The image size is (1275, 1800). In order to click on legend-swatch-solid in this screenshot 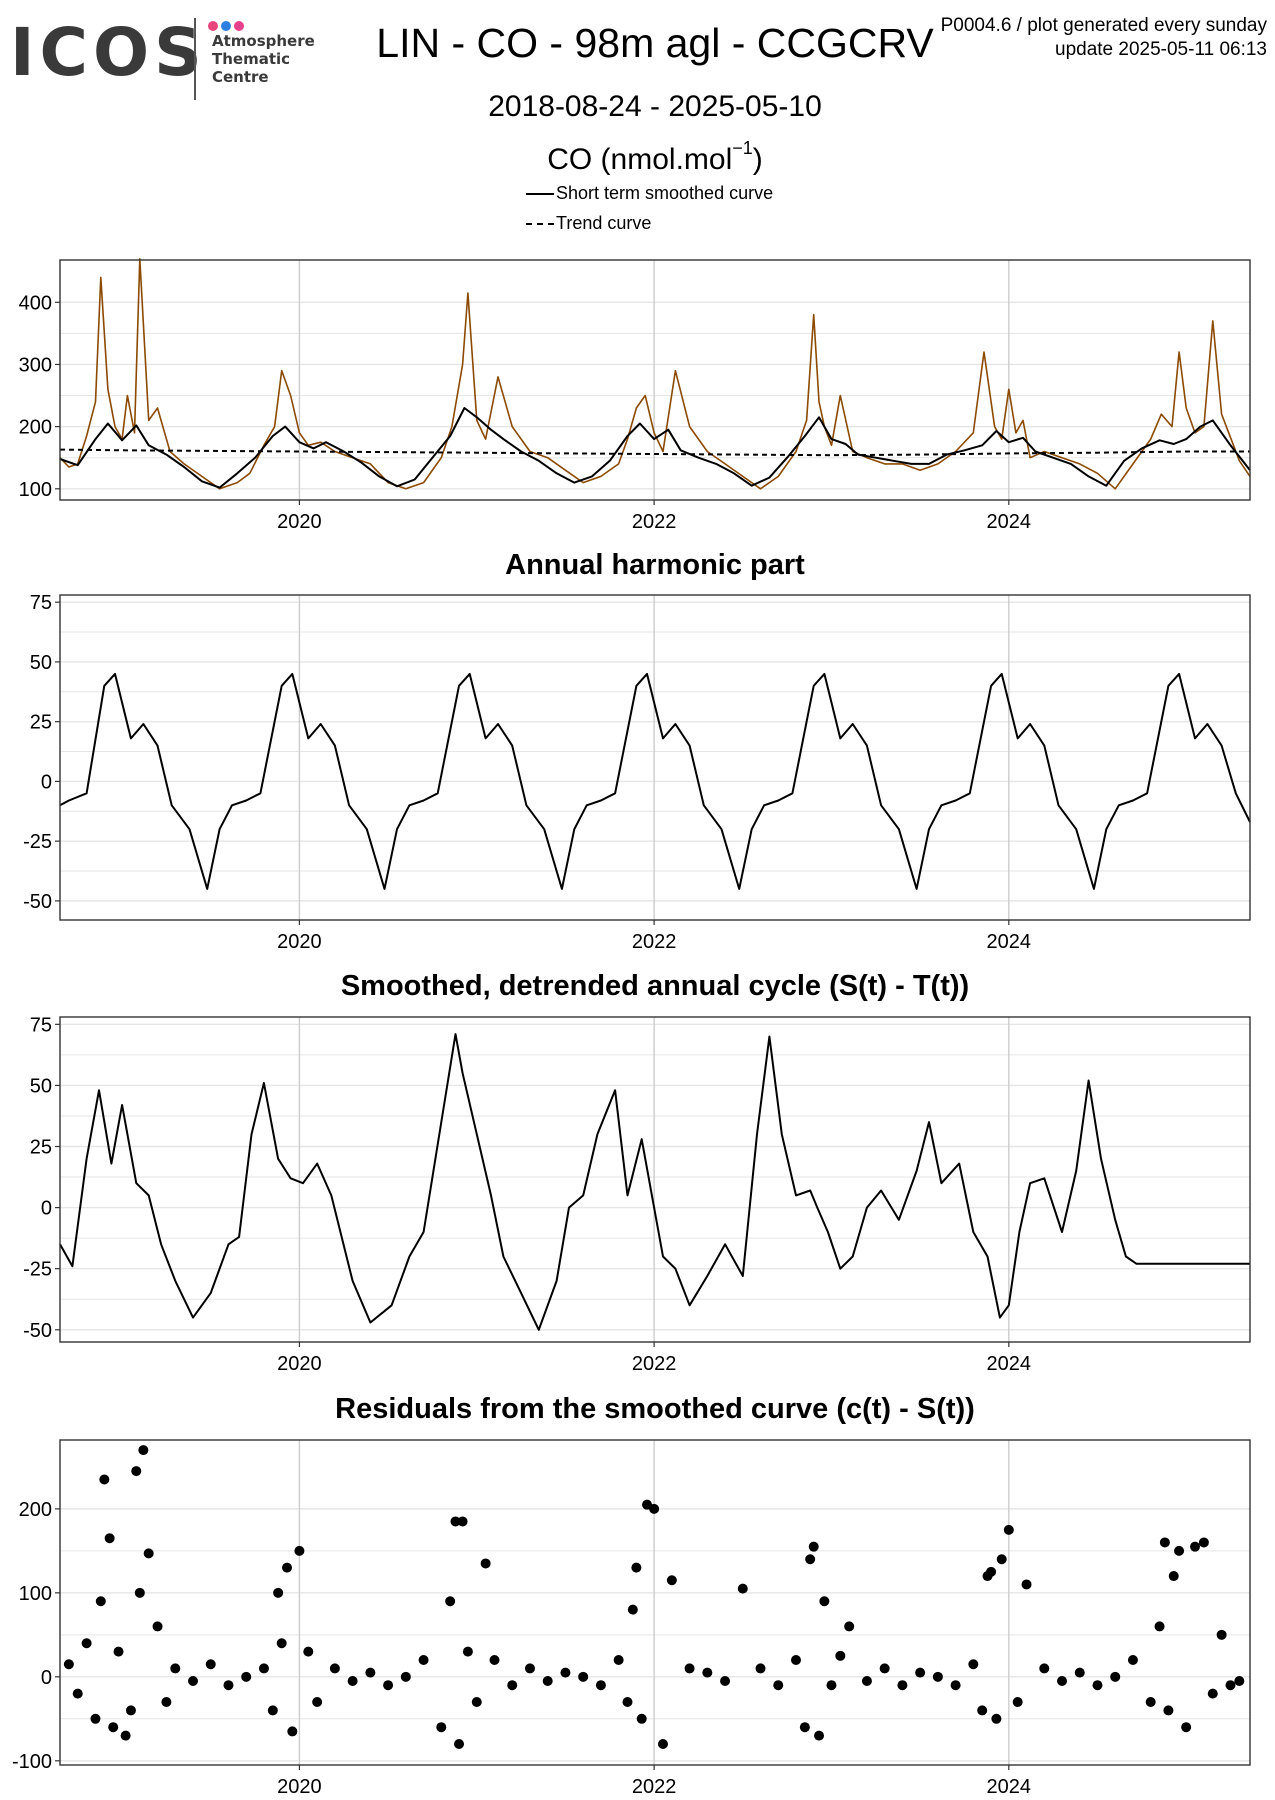, I will do `click(540, 194)`.